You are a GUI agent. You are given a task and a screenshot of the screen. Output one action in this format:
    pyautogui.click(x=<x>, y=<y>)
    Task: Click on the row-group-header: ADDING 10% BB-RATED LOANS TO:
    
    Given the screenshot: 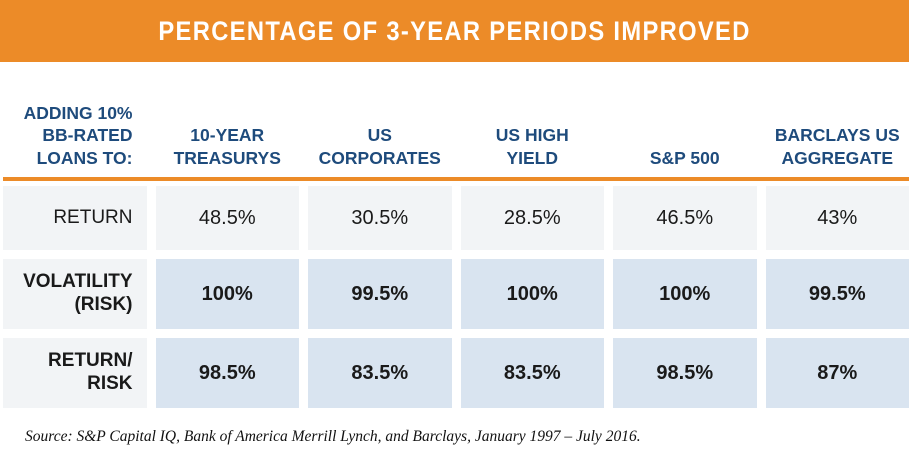 What is the action you would take?
    pyautogui.click(x=78, y=135)
    